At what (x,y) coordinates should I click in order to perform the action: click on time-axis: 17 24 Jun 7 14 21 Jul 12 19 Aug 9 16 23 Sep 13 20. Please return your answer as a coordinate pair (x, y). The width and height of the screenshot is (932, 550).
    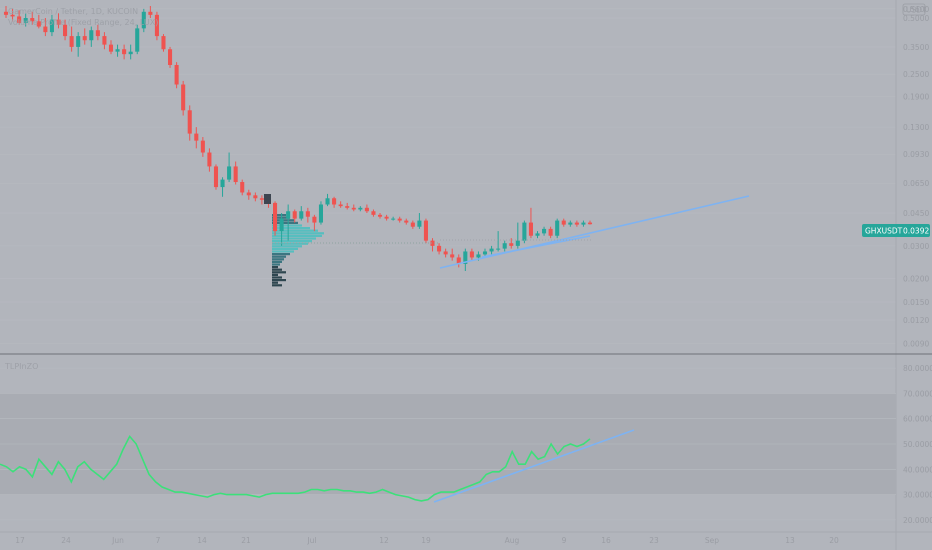
    Looking at the image, I should click on (427, 540).